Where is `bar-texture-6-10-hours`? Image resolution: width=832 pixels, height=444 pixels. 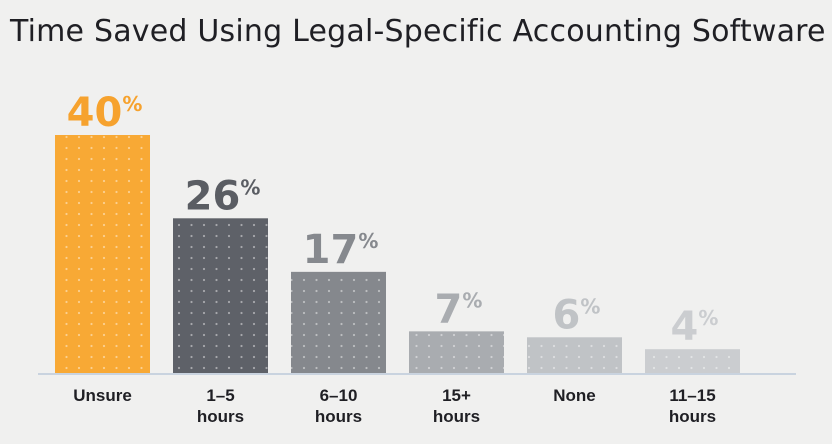 bar-texture-6-10-hours is located at coordinates (338, 322).